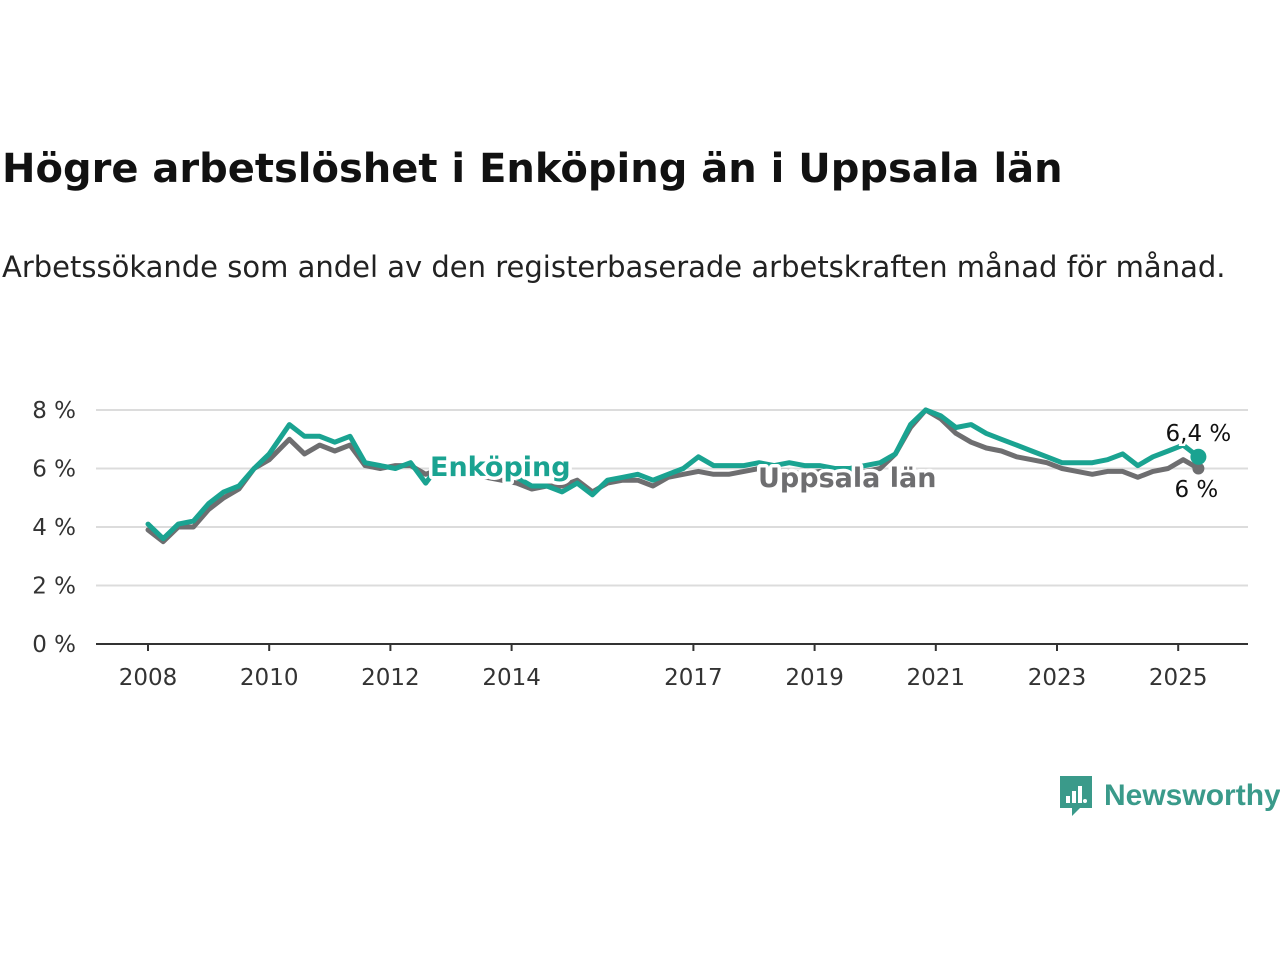  I want to click on x-tick-label: 2014, so click(511, 678).